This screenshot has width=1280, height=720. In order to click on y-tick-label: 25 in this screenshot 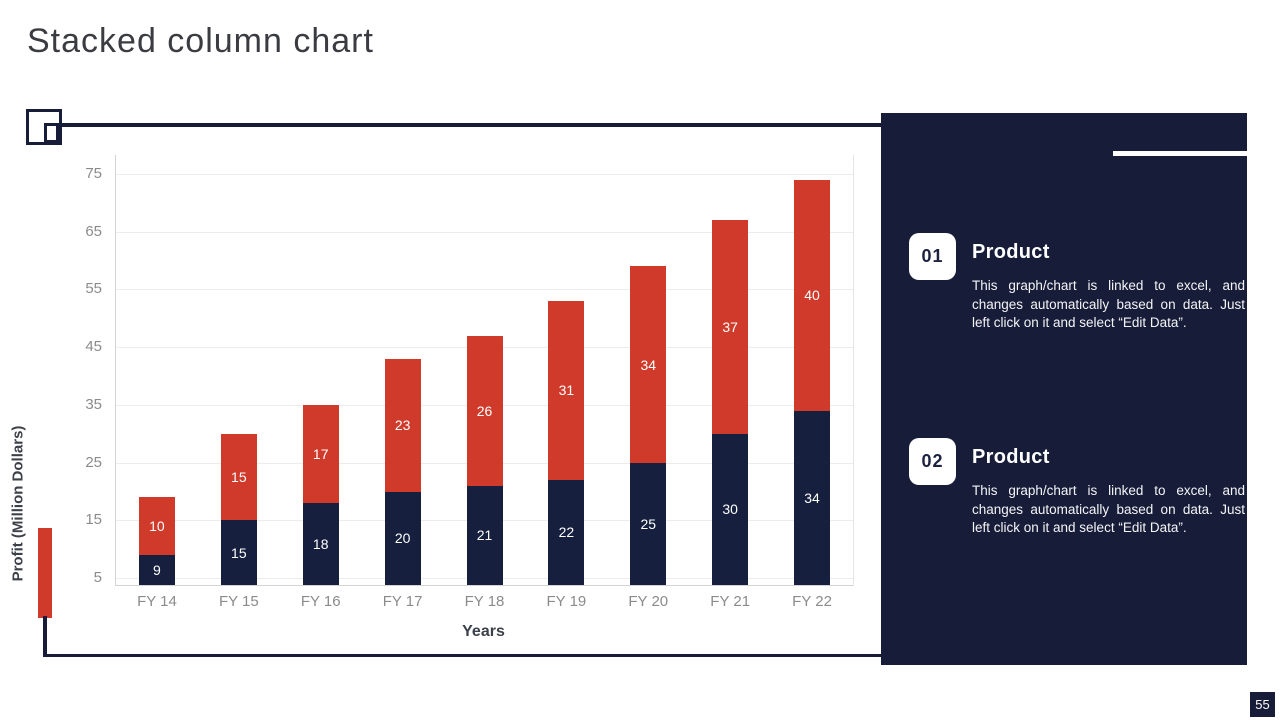, I will do `click(93, 462)`.